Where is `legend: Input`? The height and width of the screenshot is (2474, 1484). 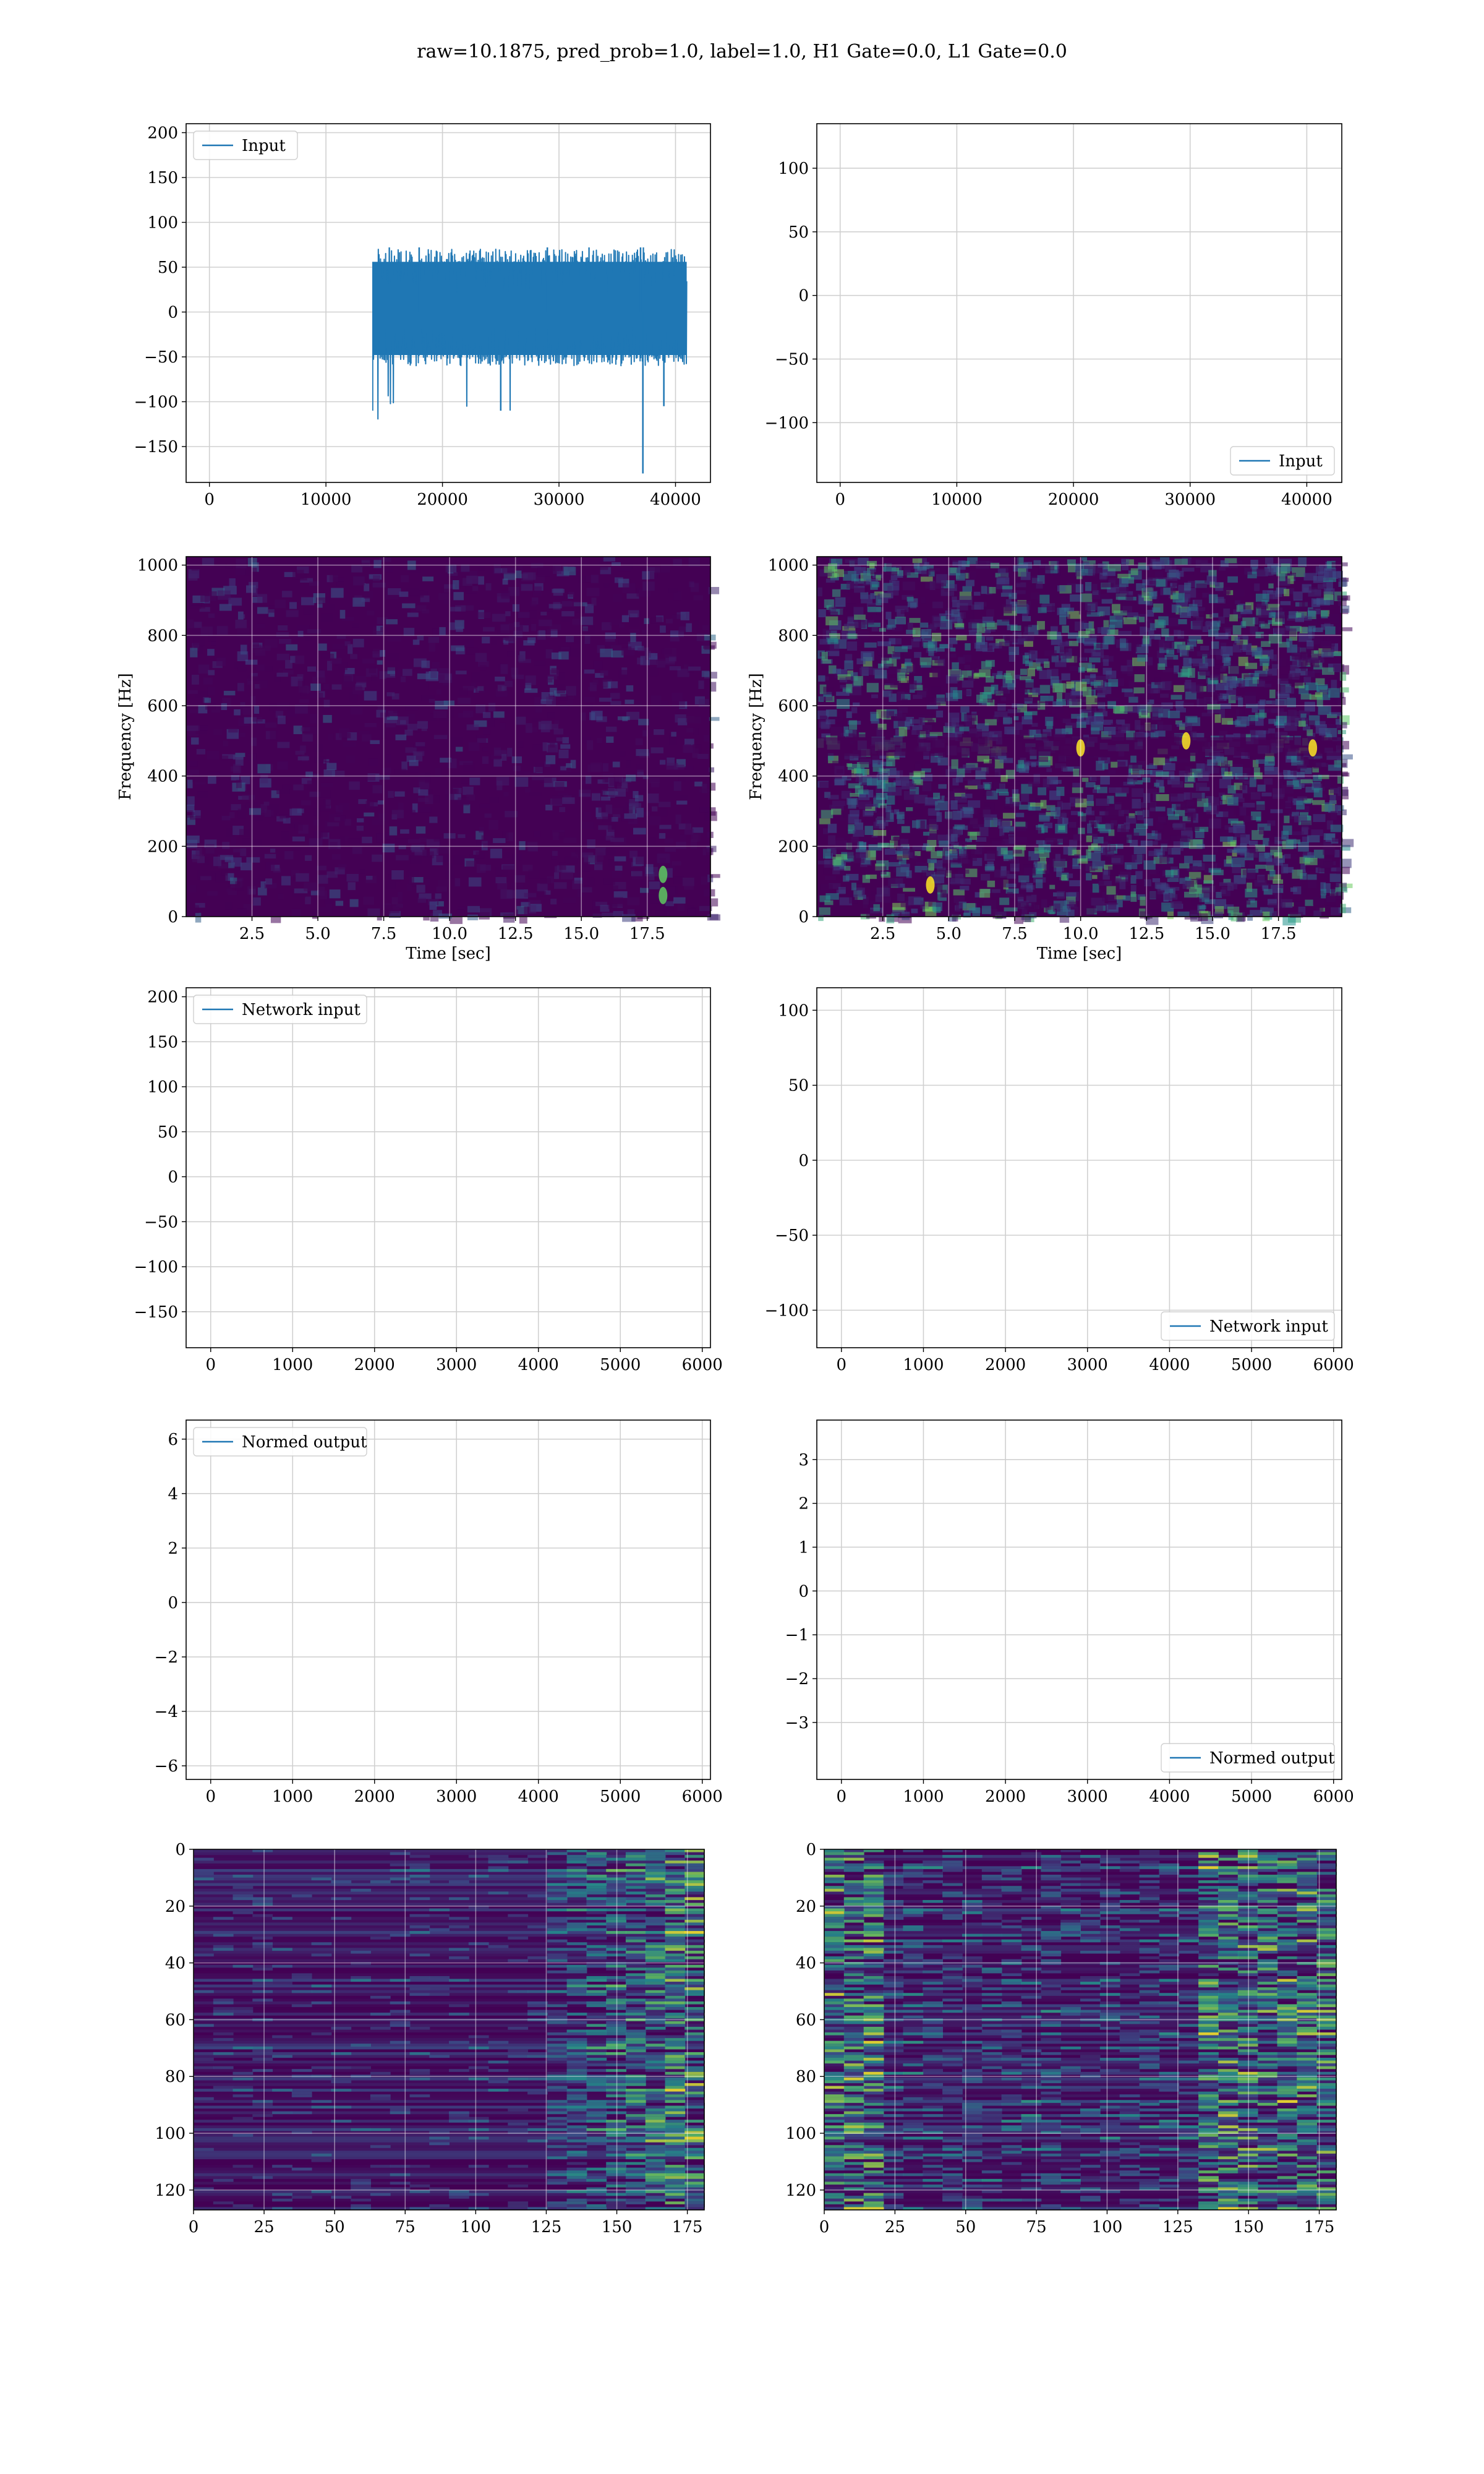
legend: Input is located at coordinates (245, 145).